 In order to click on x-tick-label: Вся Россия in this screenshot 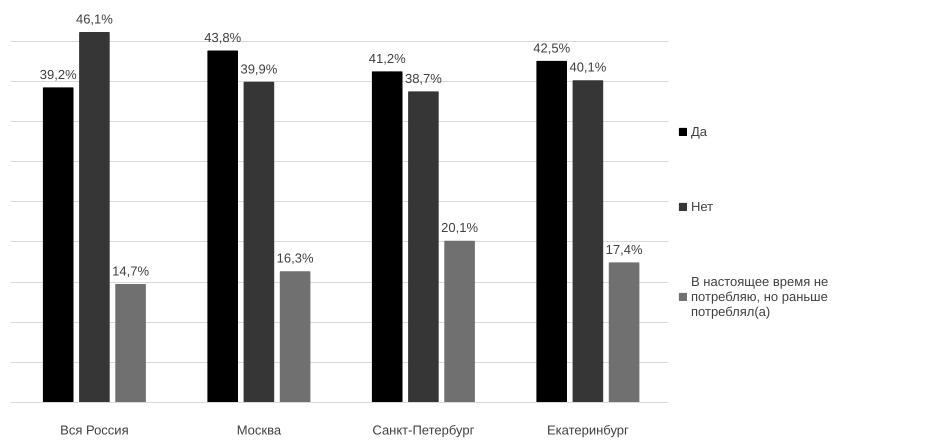, I will do `click(94, 430)`.